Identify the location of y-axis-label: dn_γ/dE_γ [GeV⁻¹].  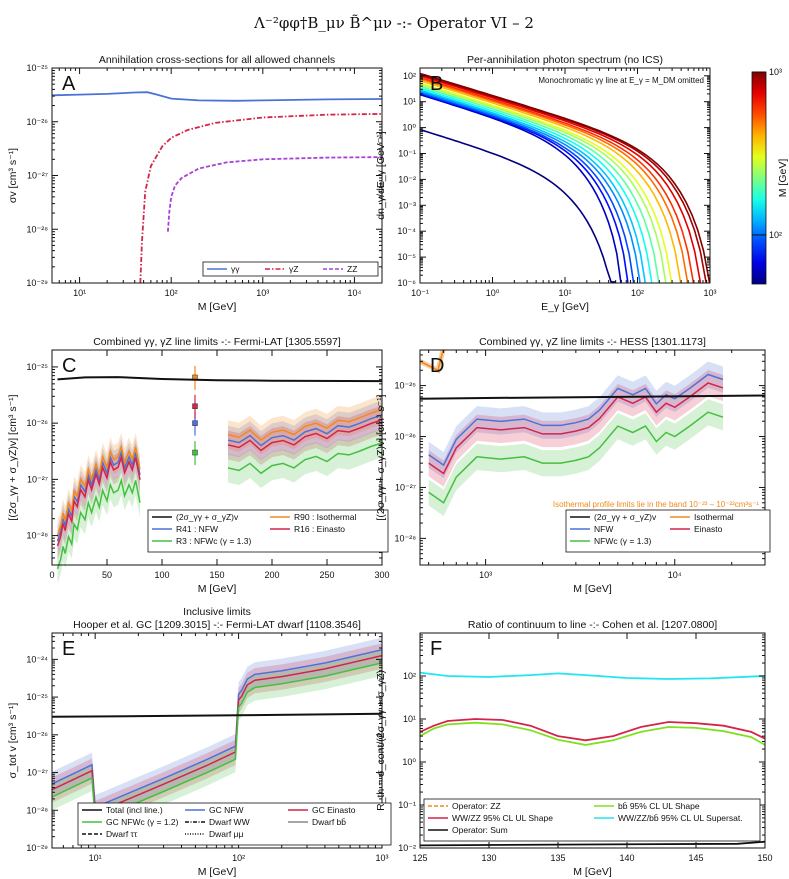
(381, 175).